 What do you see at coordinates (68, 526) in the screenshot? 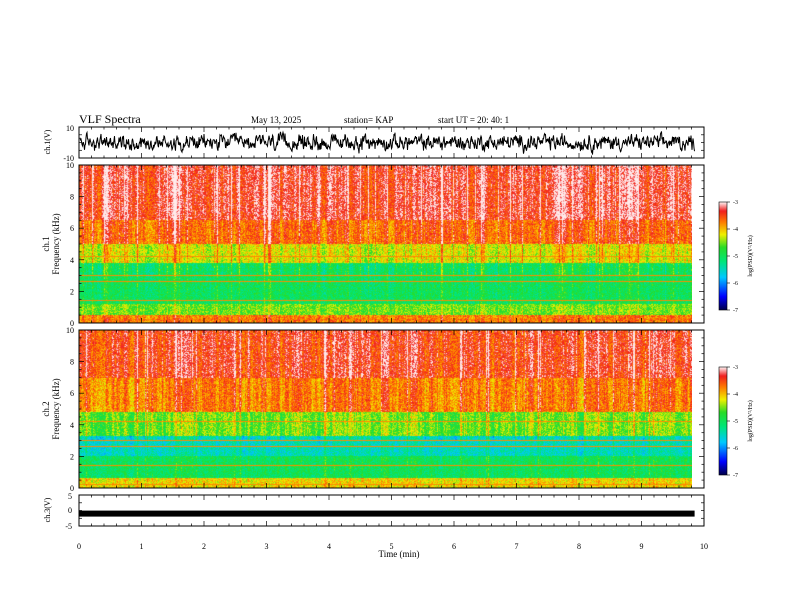
I see `ch3-ytick-bottom: -5` at bounding box center [68, 526].